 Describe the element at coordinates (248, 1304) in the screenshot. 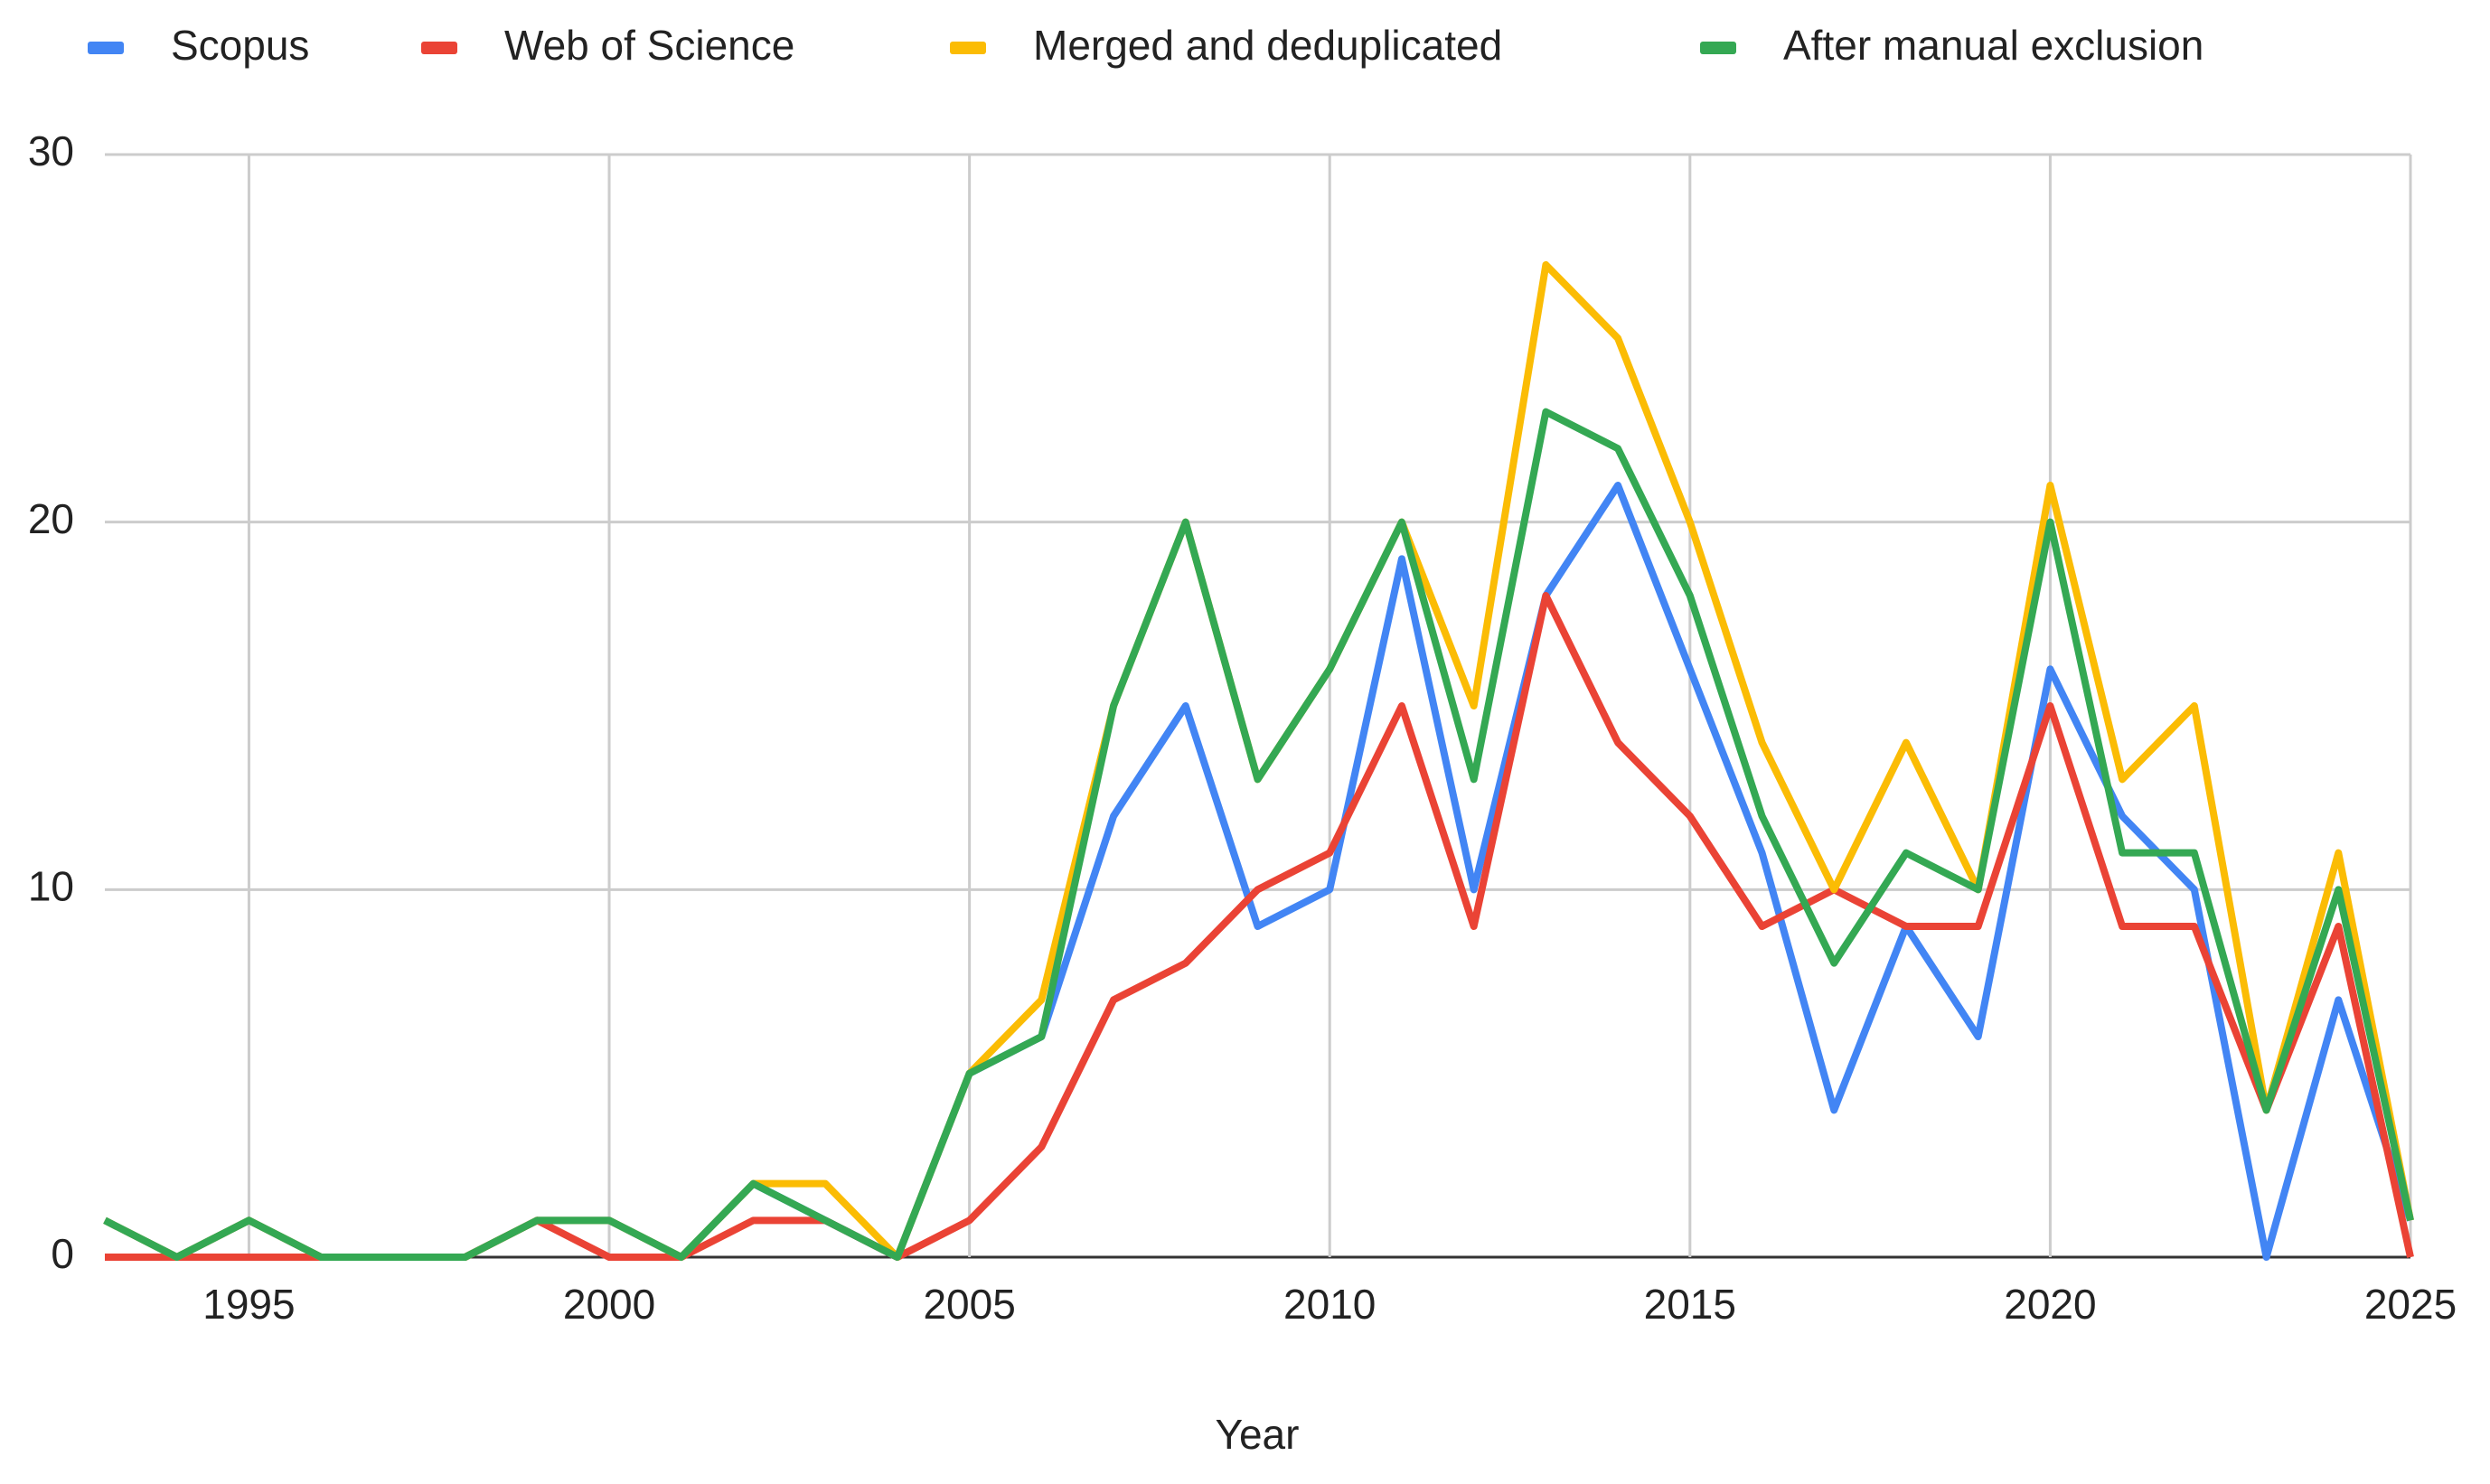

I see `x-tick-label: 1995` at that location.